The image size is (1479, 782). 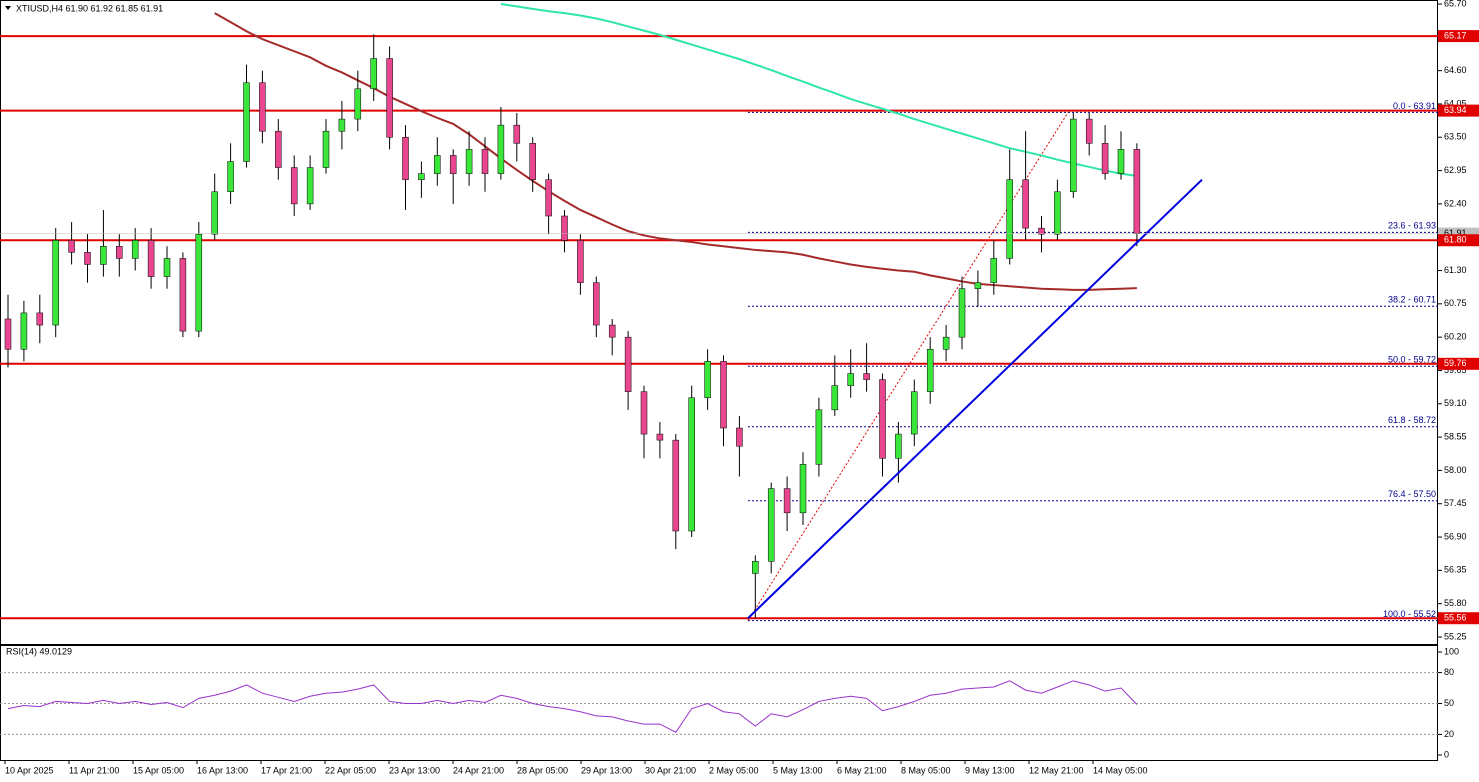 What do you see at coordinates (1455, 35) in the screenshot?
I see `level-label: 65.17` at bounding box center [1455, 35].